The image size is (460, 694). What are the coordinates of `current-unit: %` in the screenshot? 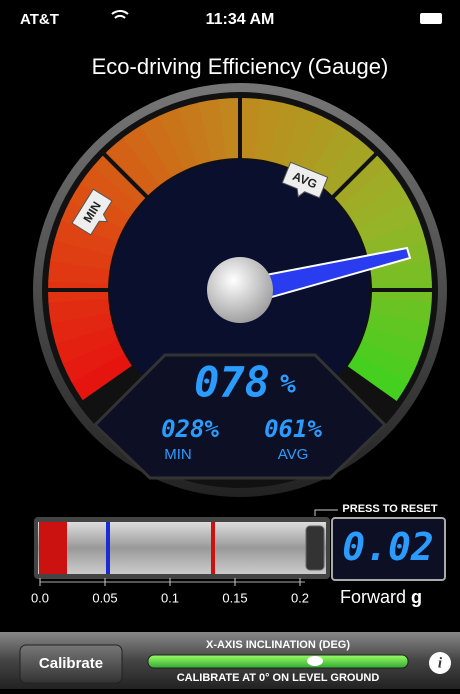 It's located at (288, 385).